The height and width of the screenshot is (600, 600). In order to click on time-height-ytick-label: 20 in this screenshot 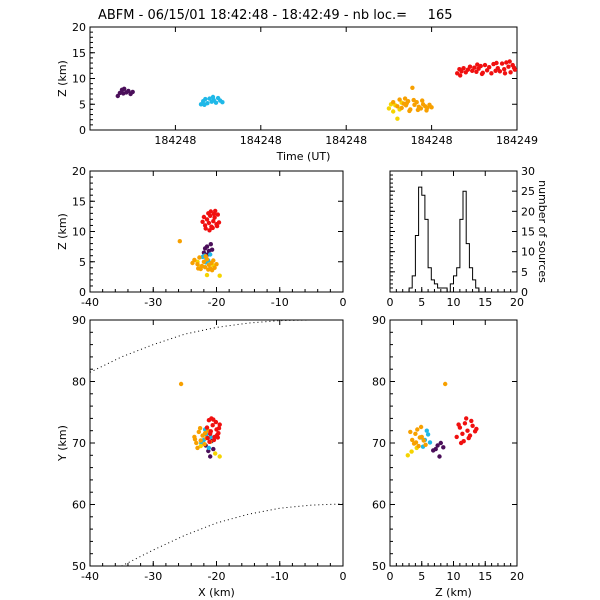, I will do `click(79, 27)`.